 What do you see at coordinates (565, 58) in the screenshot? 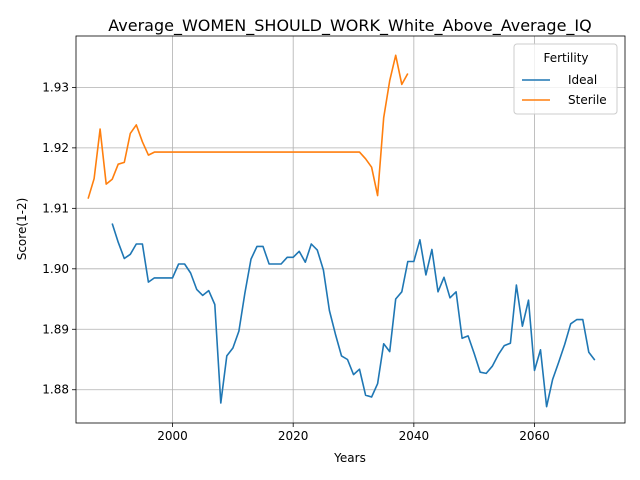
I see `legend-title: Fertility` at bounding box center [565, 58].